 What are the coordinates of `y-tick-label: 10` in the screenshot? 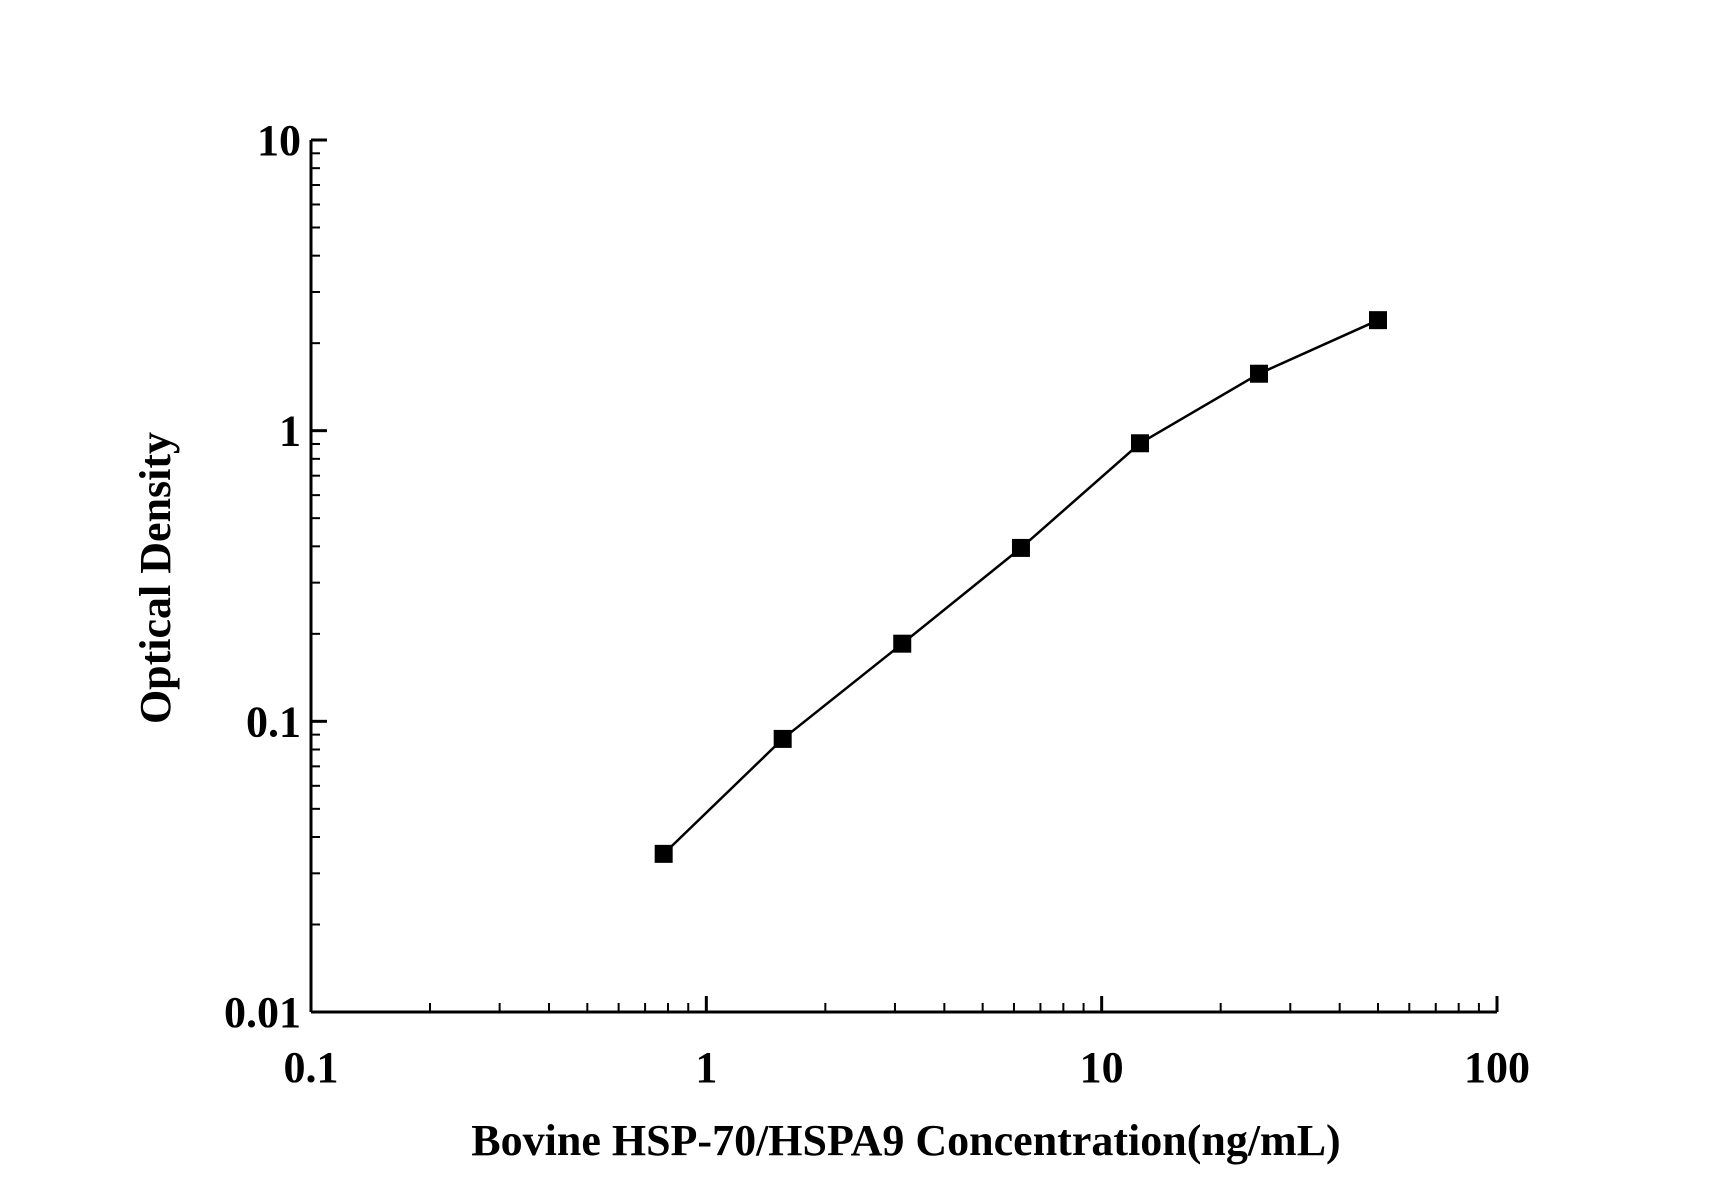 It's located at (279, 140).